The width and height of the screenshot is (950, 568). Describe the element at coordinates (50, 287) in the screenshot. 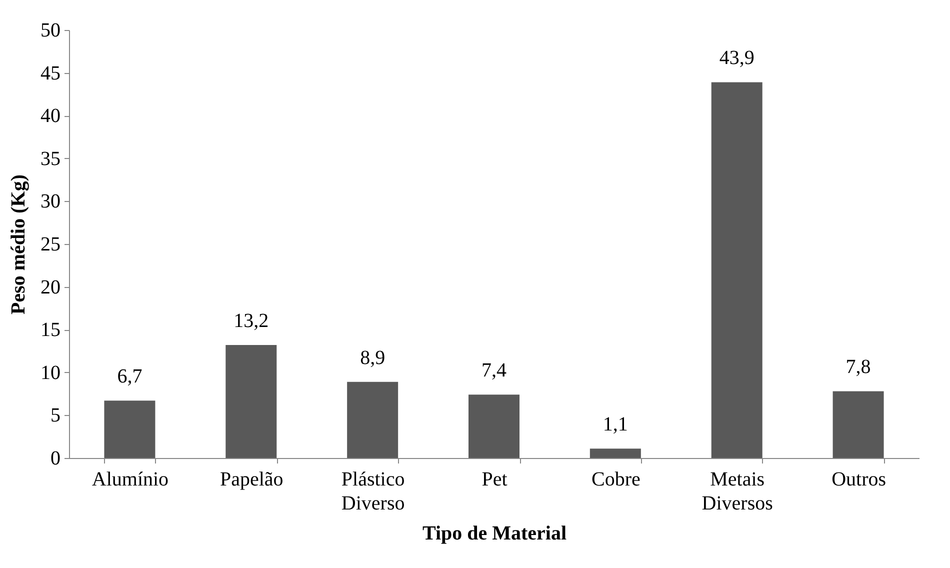

I see `y-tick-label: 20` at that location.